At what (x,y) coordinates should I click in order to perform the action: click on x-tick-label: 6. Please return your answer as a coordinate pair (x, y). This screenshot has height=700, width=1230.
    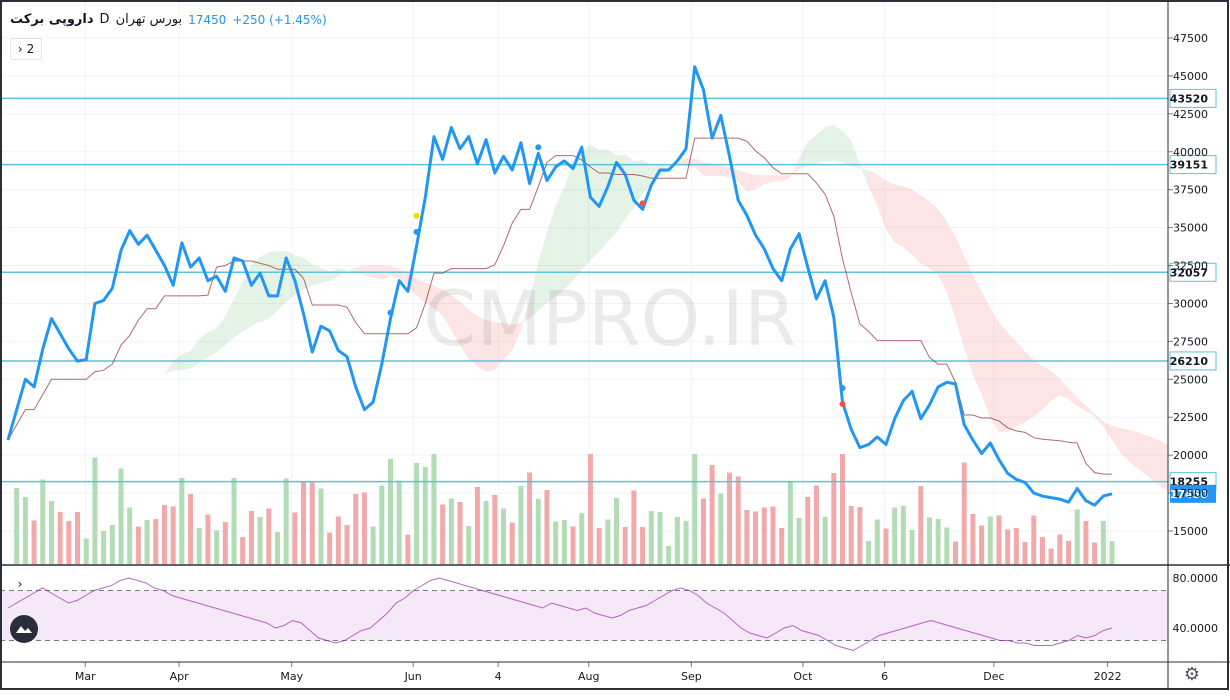
    Looking at the image, I should click on (884, 676).